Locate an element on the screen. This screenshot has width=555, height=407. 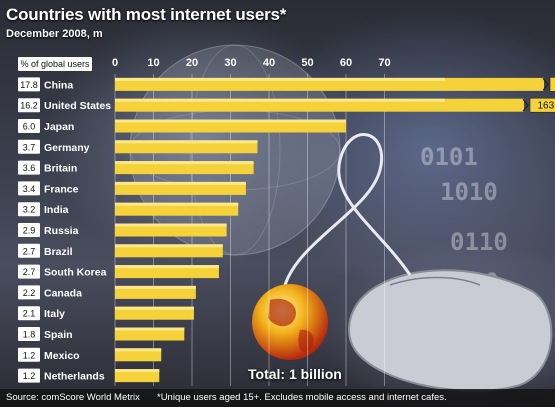
share-badge-label: 2.1 is located at coordinates (29, 314).